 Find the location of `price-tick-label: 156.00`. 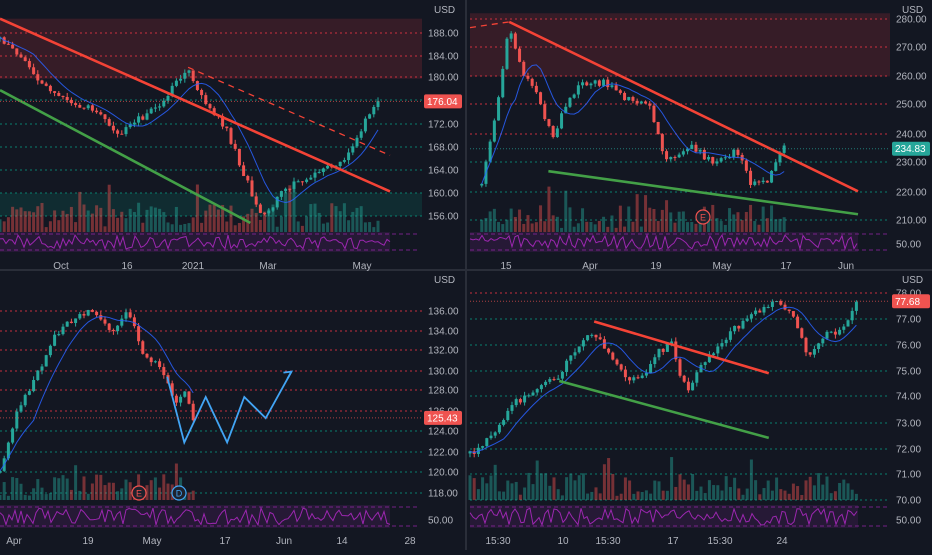

price-tick-label: 156.00 is located at coordinates (443, 217).